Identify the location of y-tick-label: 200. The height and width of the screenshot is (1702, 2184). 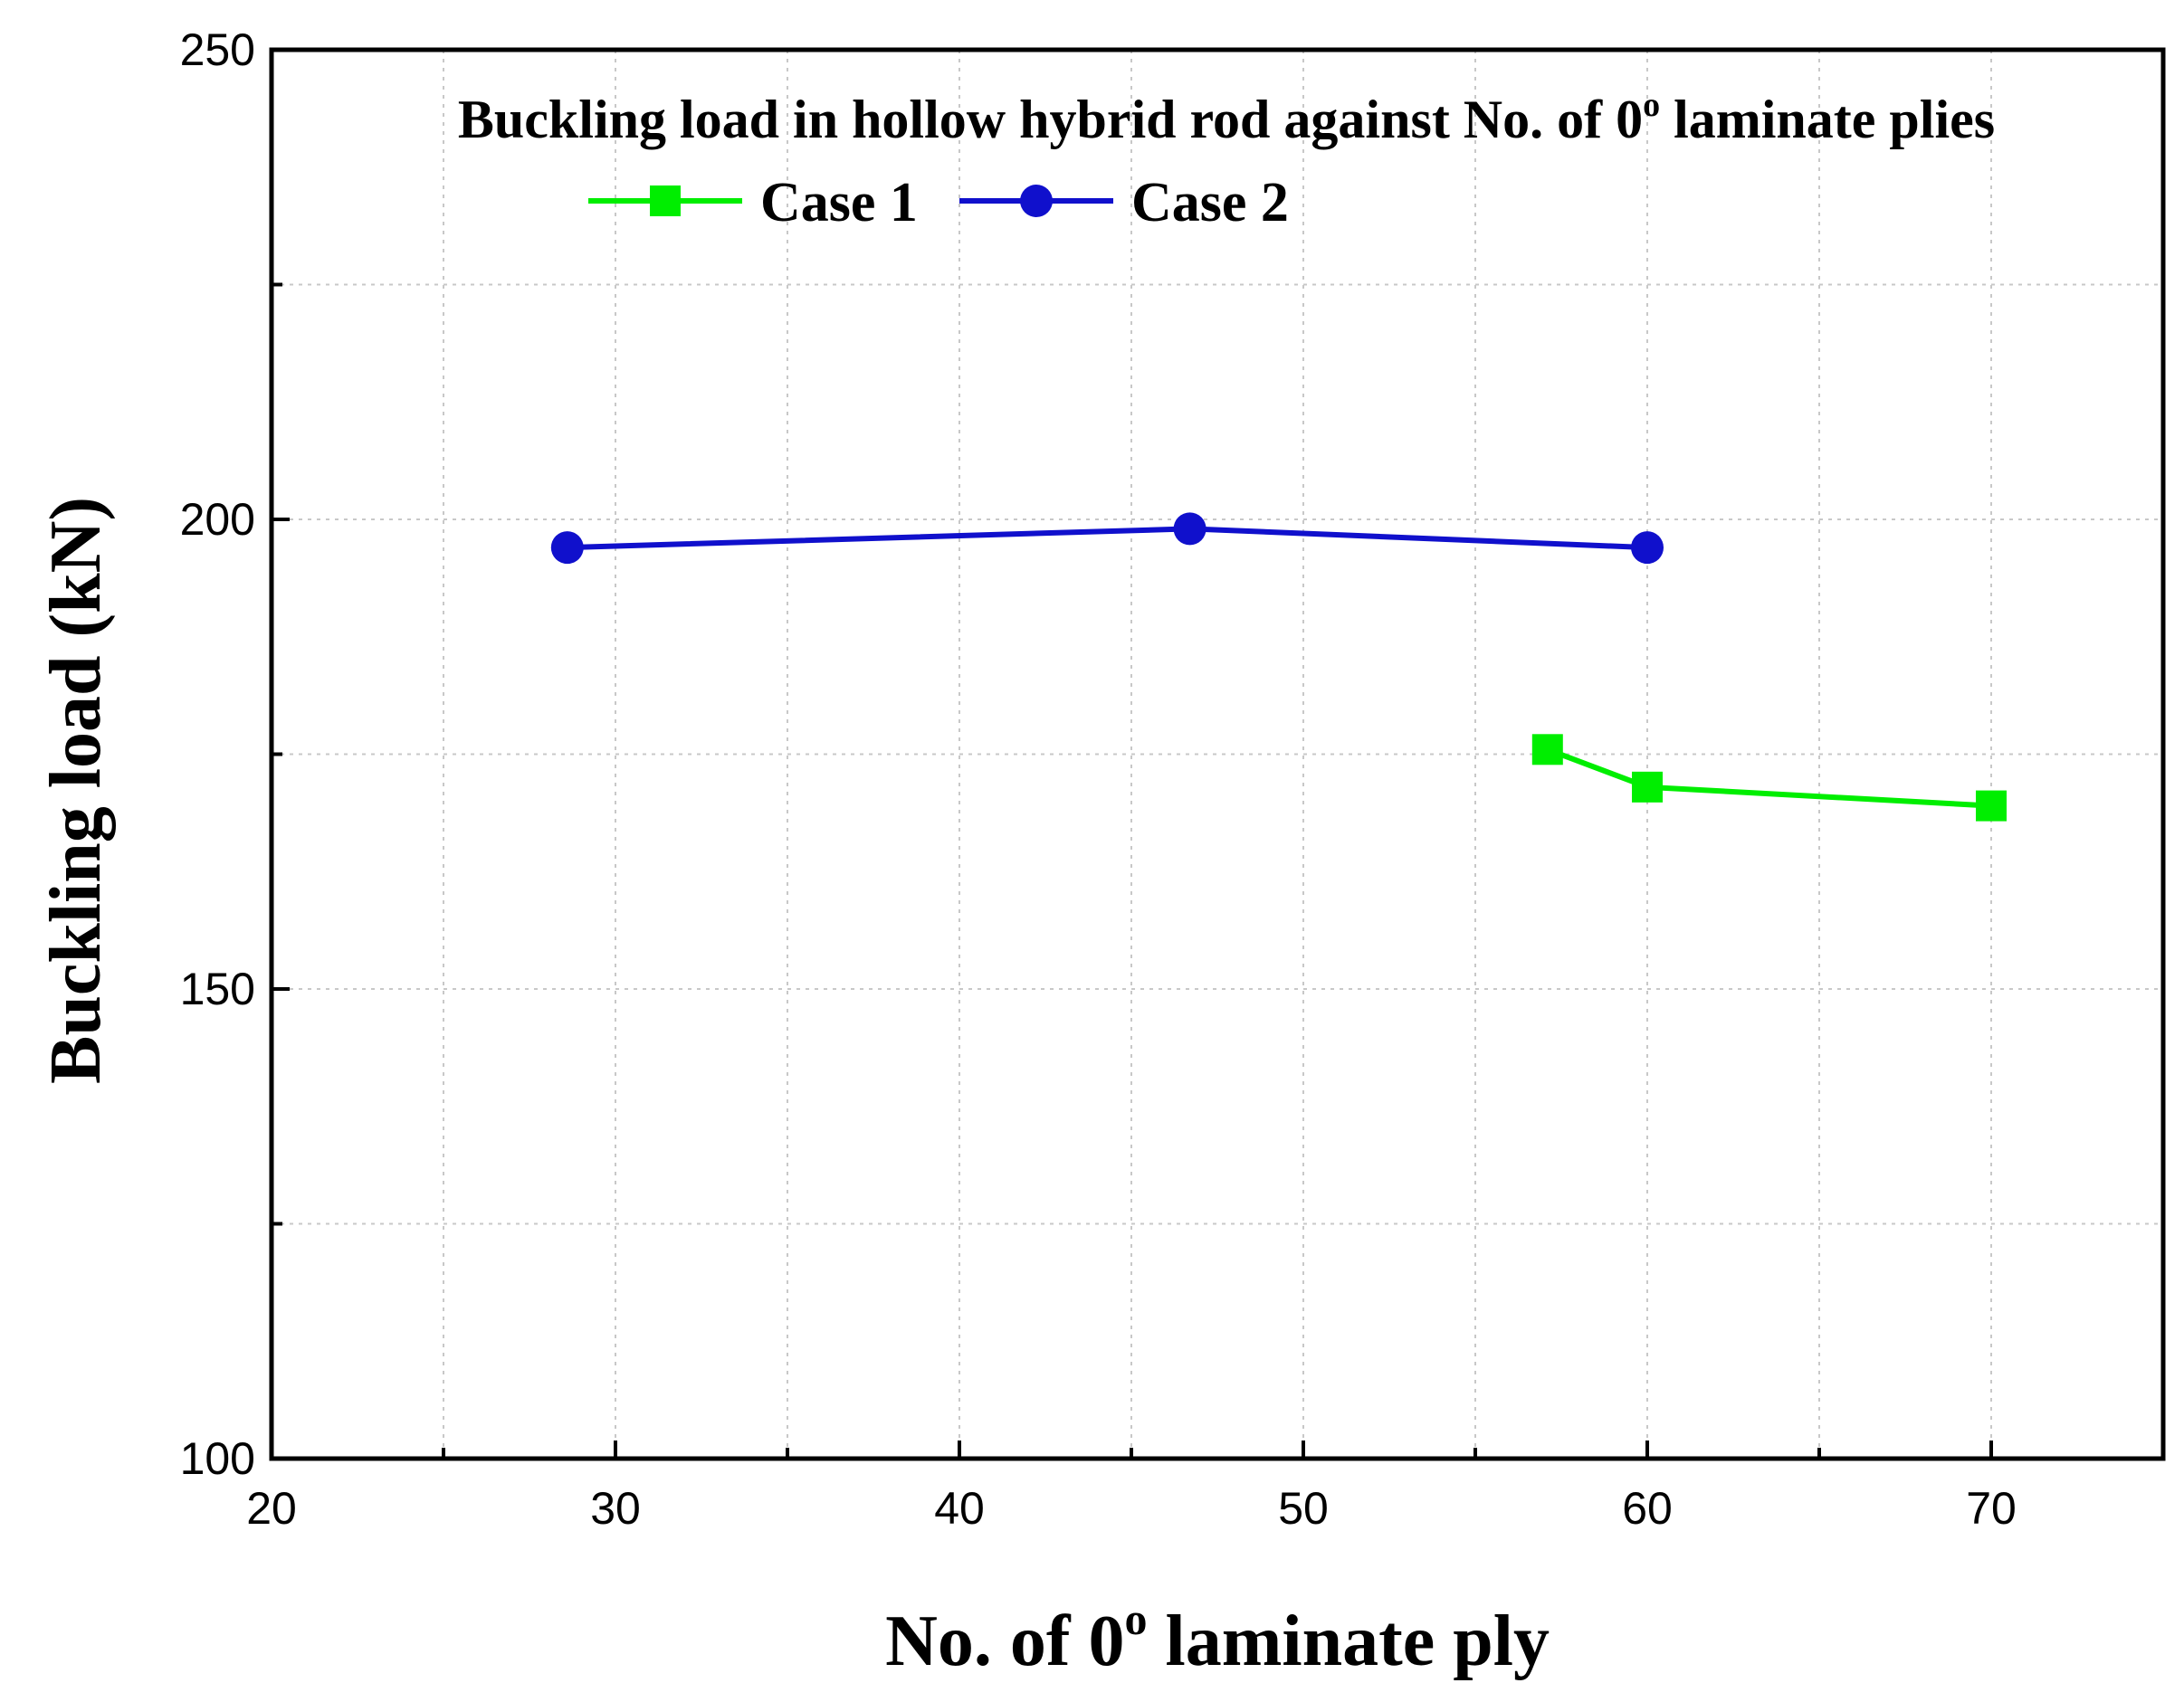
(217, 519).